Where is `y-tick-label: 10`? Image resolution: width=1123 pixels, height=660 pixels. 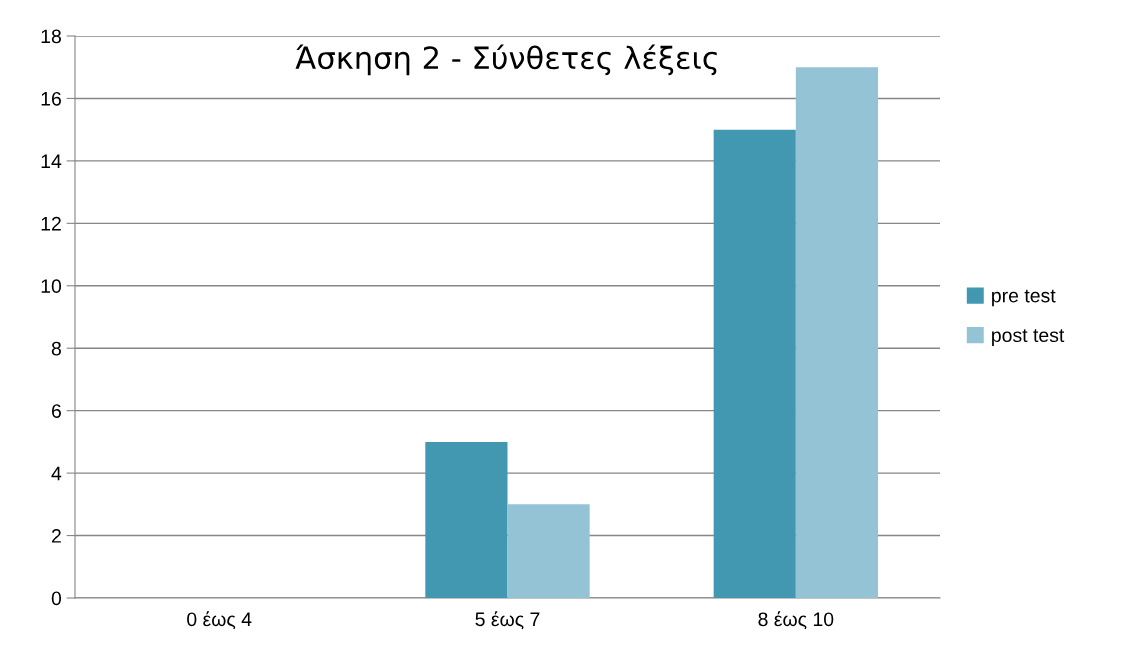
y-tick-label: 10 is located at coordinates (51, 286).